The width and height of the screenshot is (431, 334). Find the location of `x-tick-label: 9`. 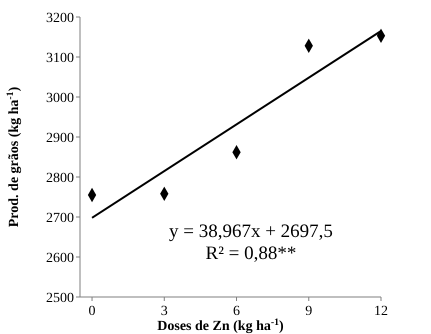

x-tick-label: 9 is located at coordinates (308, 311).